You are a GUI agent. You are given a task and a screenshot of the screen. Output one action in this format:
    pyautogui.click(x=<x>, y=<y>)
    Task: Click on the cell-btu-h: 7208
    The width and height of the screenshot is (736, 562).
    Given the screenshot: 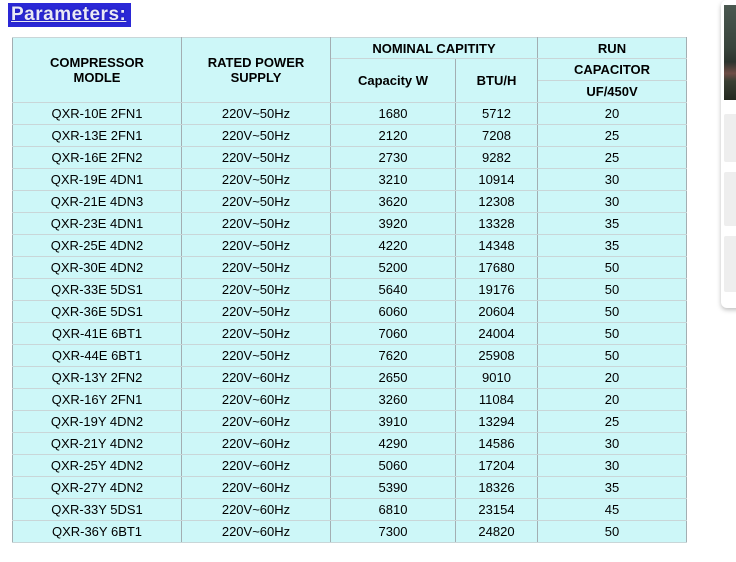 What is the action you would take?
    pyautogui.click(x=496, y=135)
    